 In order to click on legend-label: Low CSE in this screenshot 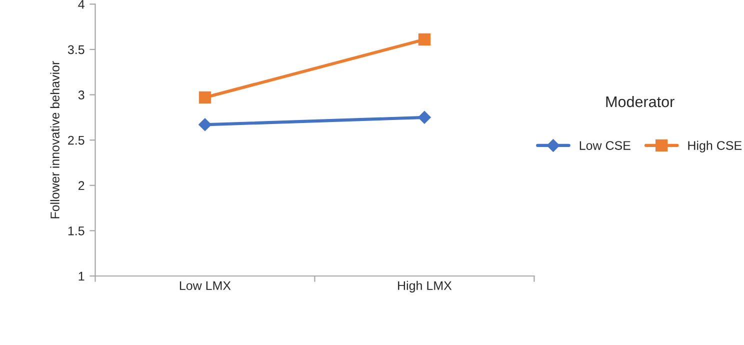, I will do `click(605, 145)`.